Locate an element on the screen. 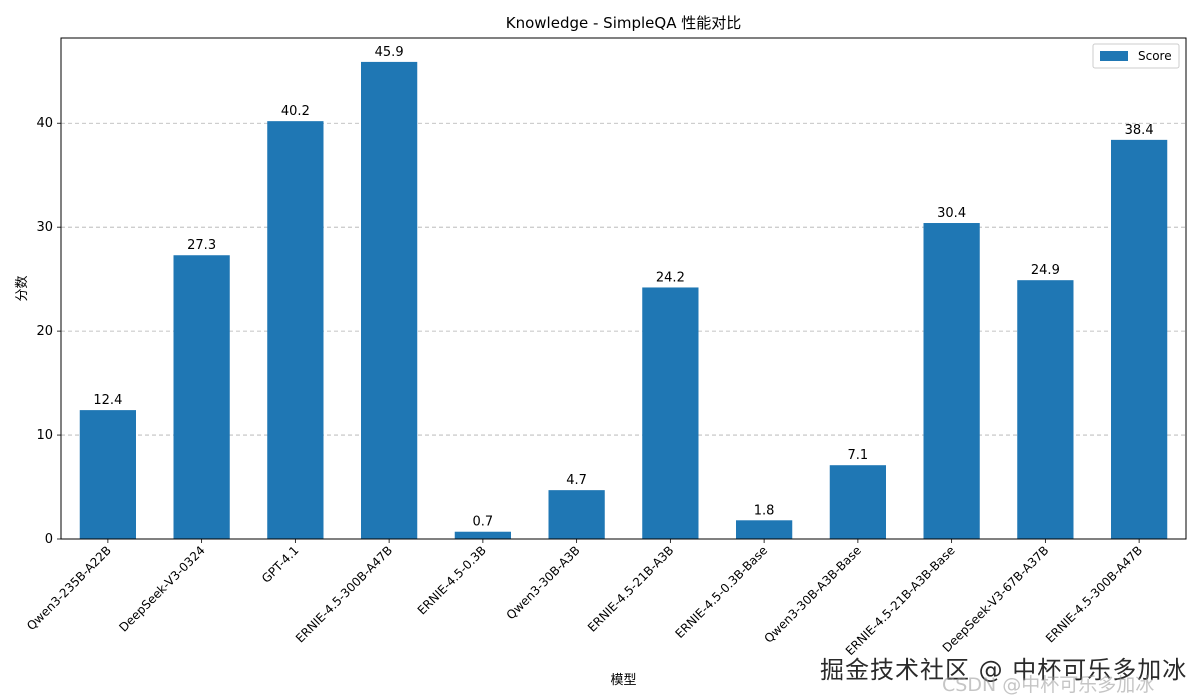 The height and width of the screenshot is (700, 1200). y-tick-label: 0 is located at coordinates (49, 539).